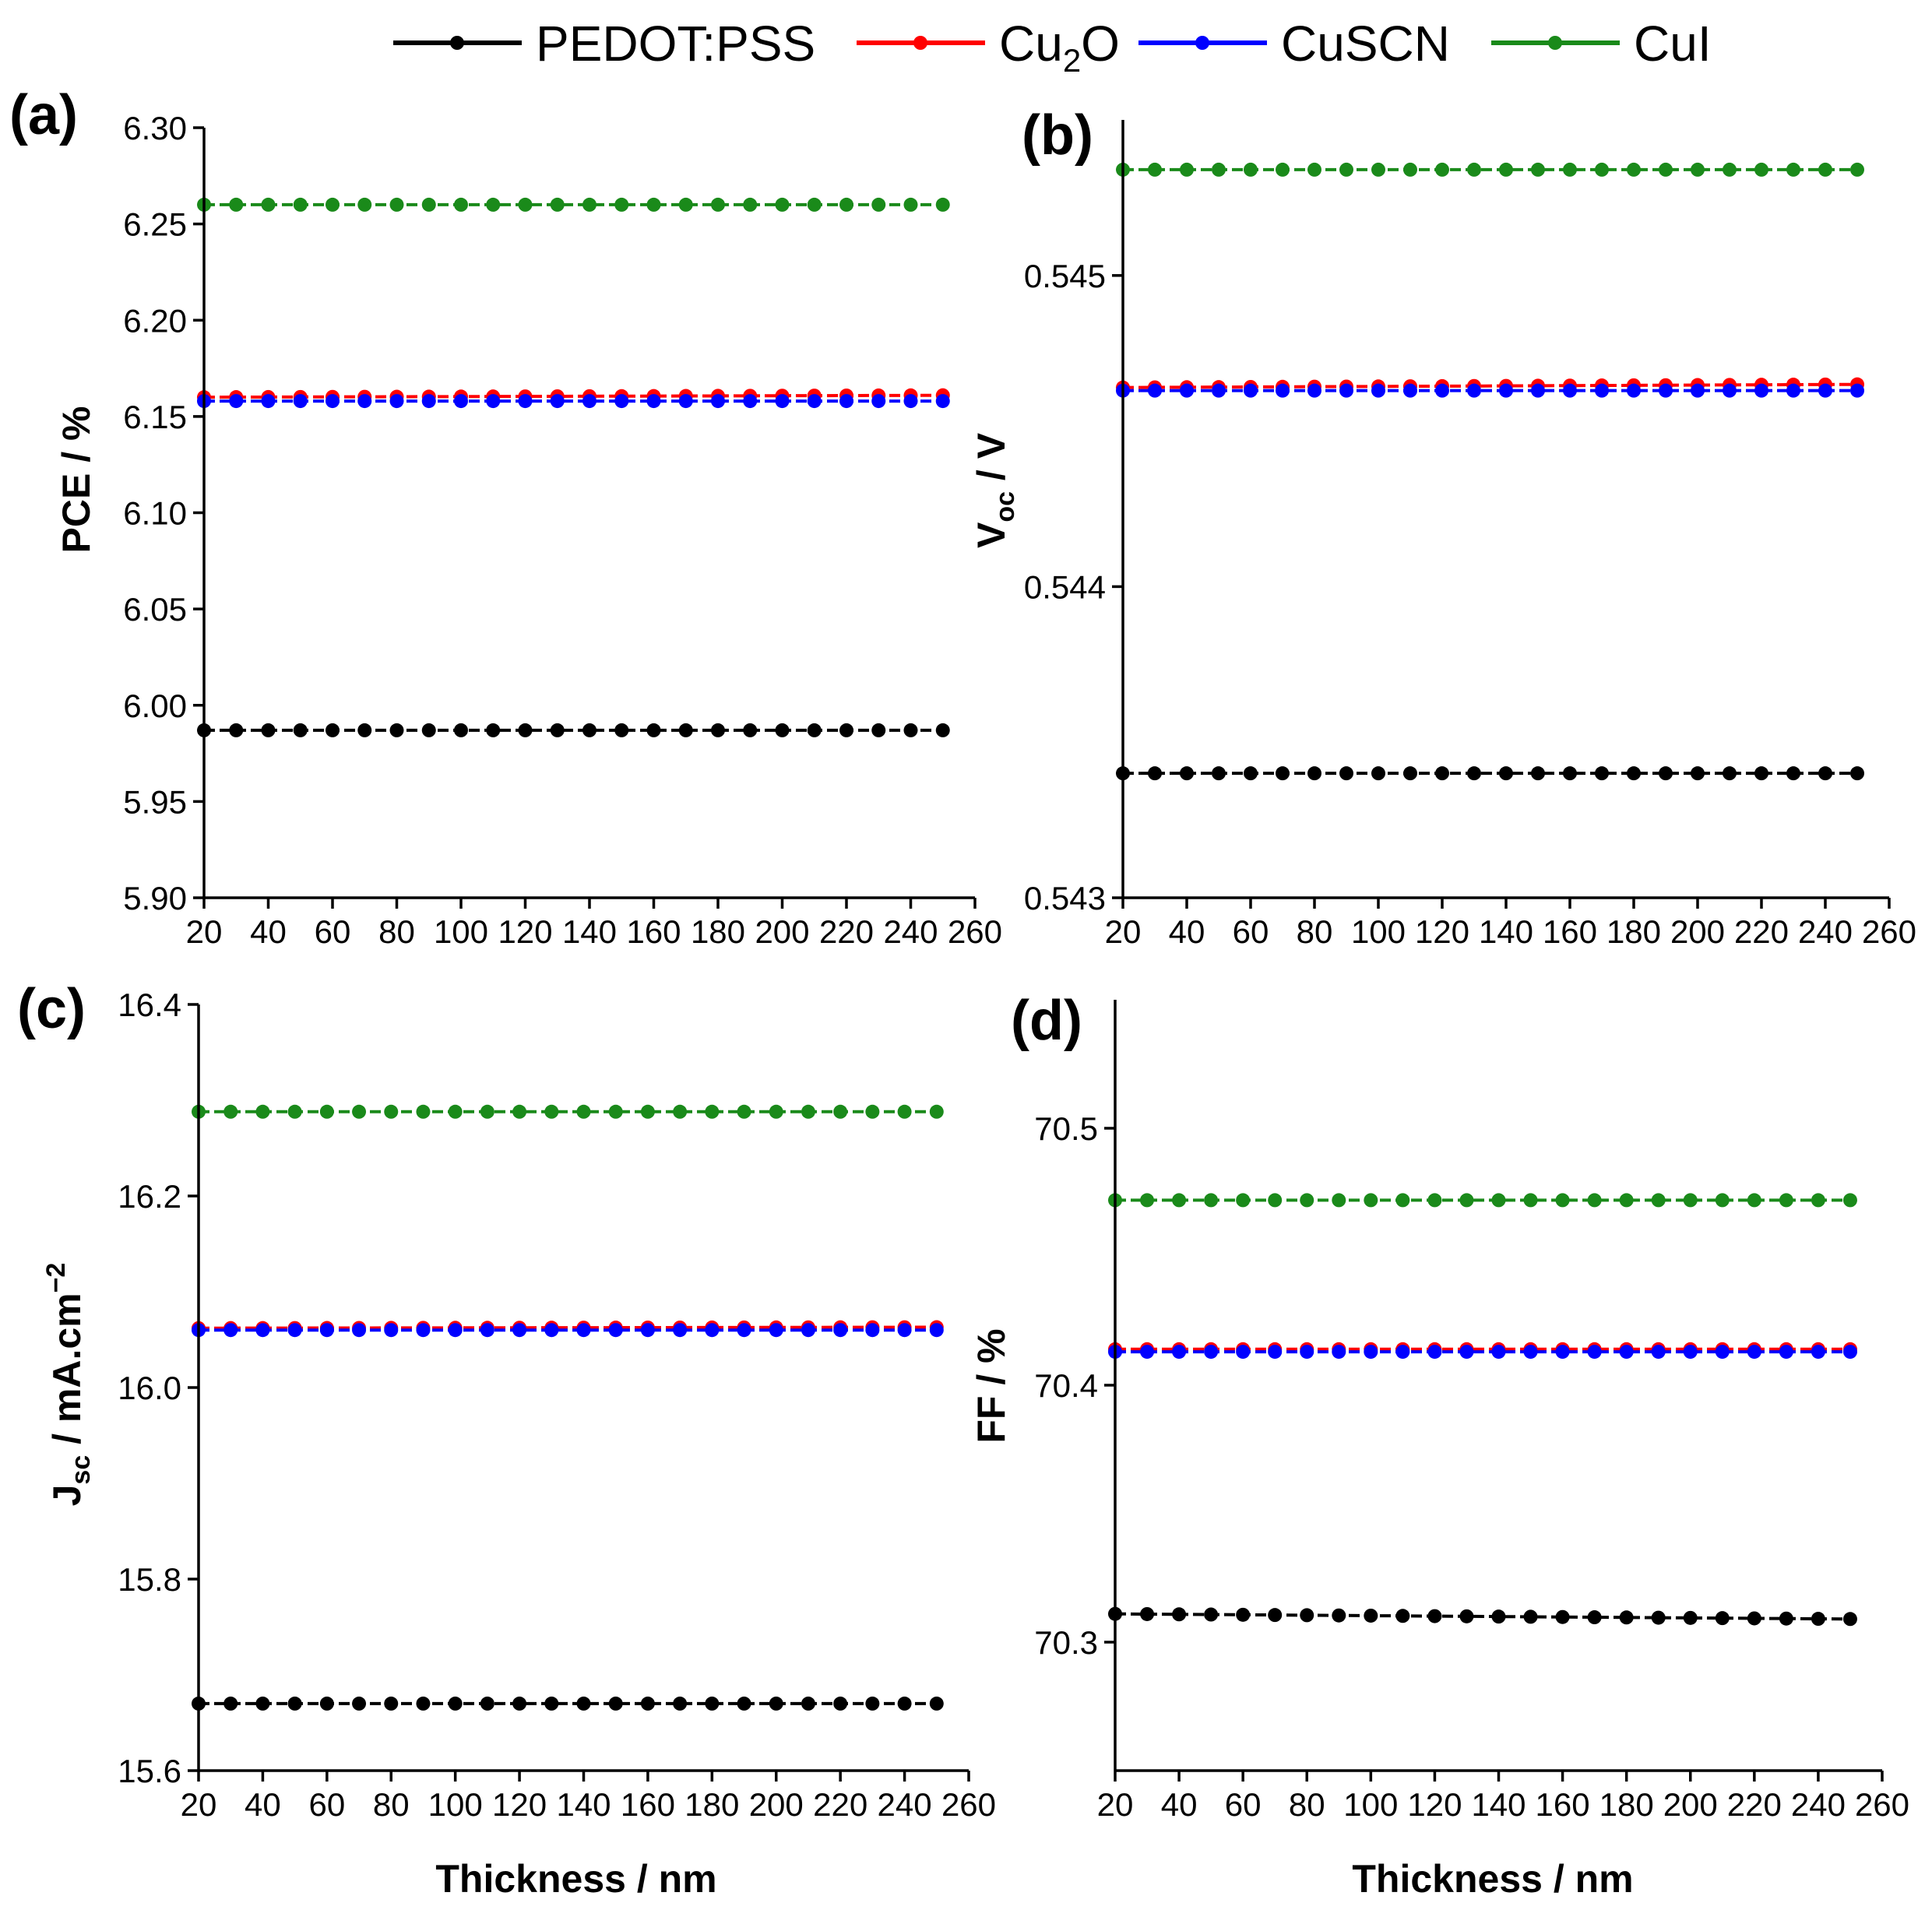 The height and width of the screenshot is (1910, 1932). What do you see at coordinates (840, 1804) in the screenshot?
I see `x-tick-label: 220` at bounding box center [840, 1804].